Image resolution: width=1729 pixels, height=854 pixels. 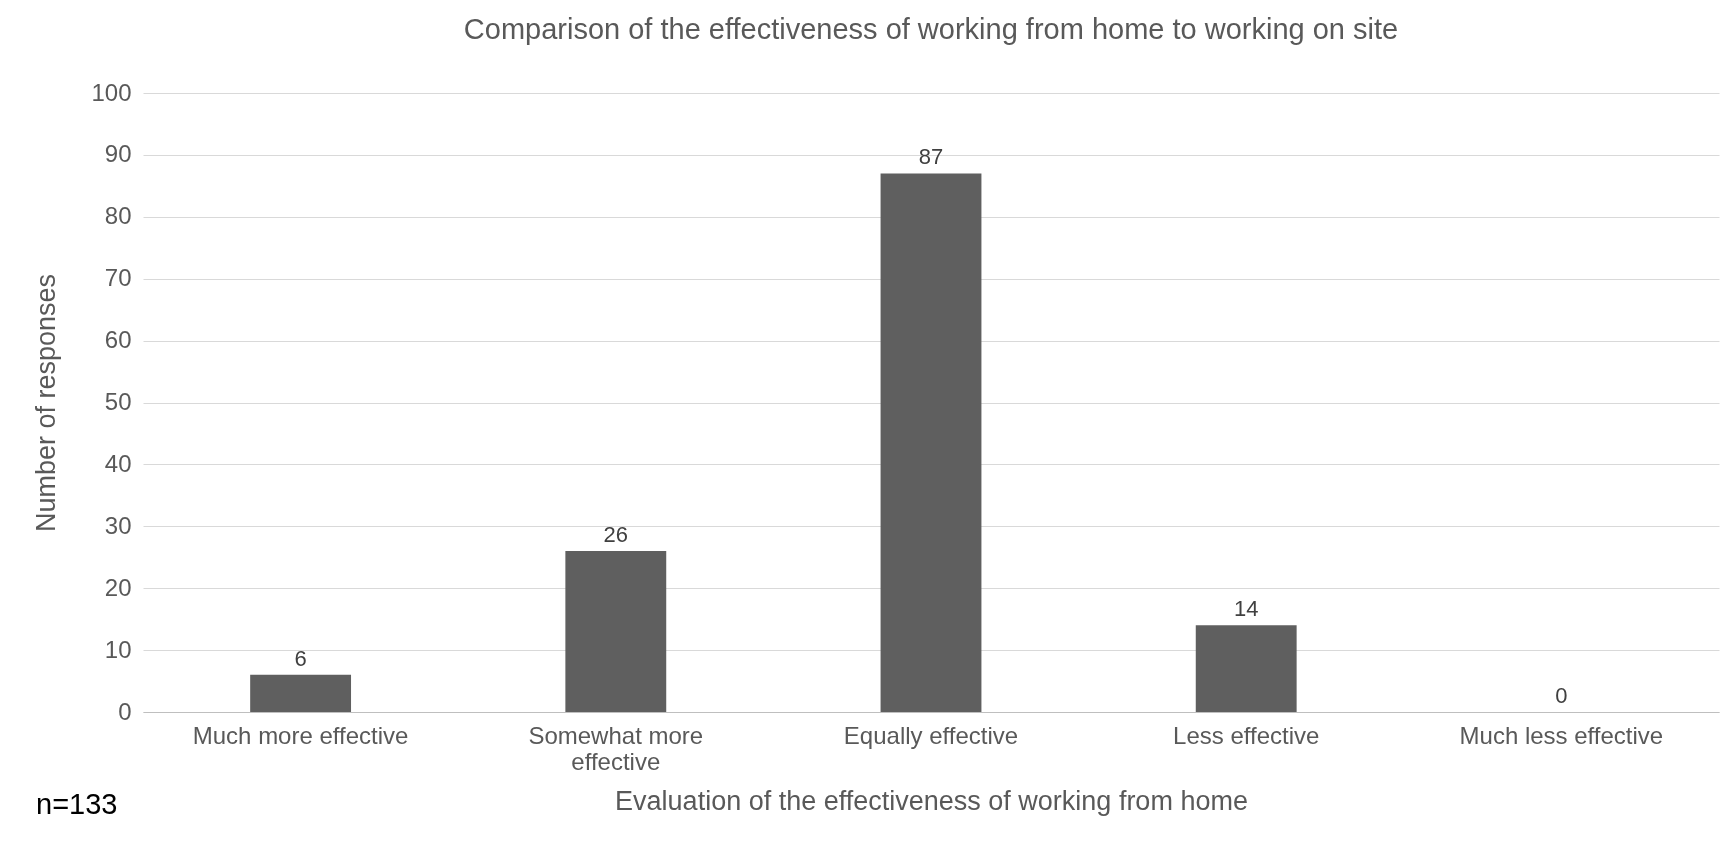 What do you see at coordinates (1246, 609) in the screenshot?
I see `data-label: 14` at bounding box center [1246, 609].